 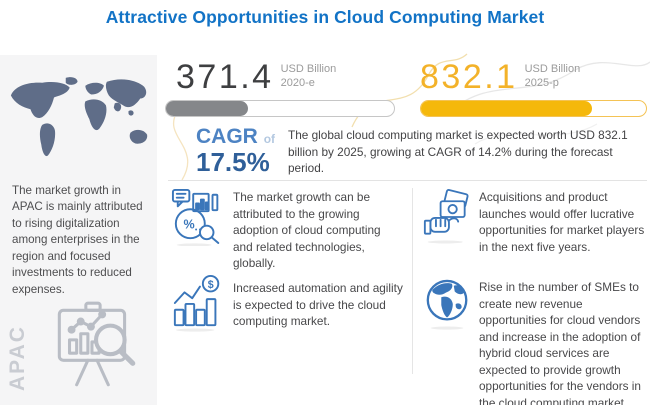 I want to click on world-map-icon, so click(x=78, y=121).